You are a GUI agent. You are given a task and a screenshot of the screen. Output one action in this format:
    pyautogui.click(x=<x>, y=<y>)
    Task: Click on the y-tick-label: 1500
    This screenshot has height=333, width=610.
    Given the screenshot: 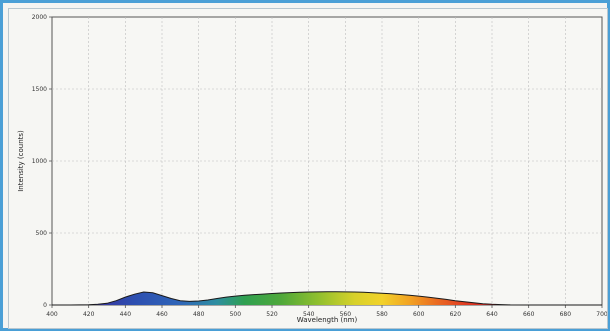 What is the action you would take?
    pyautogui.click(x=39, y=89)
    